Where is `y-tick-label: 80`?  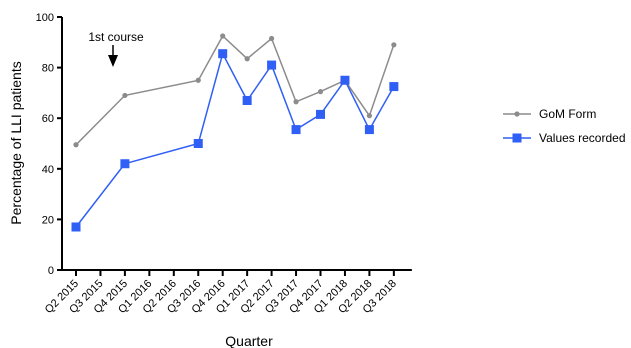
y-tick-label: 80 is located at coordinates (48, 69).